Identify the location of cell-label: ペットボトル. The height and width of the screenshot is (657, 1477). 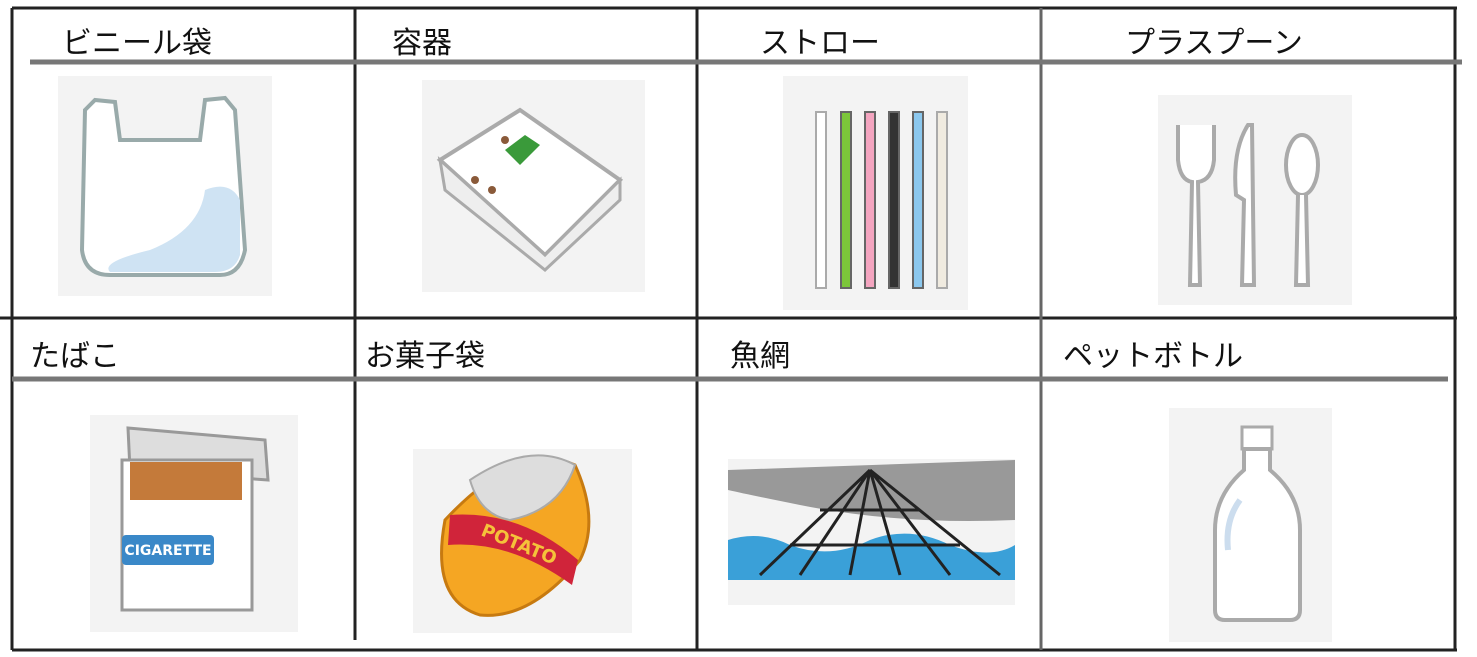
(1153, 356).